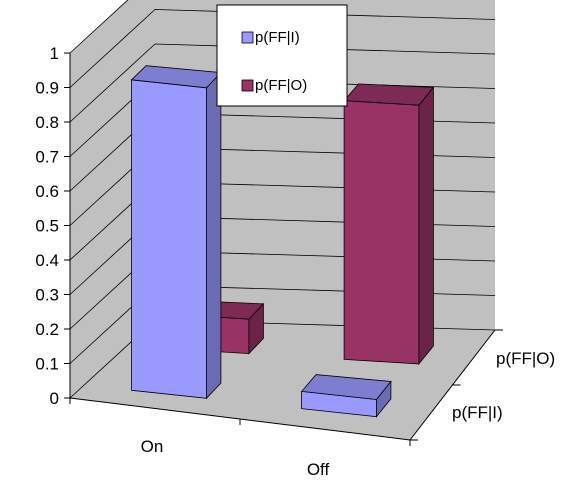 This screenshot has height=480, width=574. What do you see at coordinates (47, 157) in the screenshot?
I see `y-tick-label: 0.7` at bounding box center [47, 157].